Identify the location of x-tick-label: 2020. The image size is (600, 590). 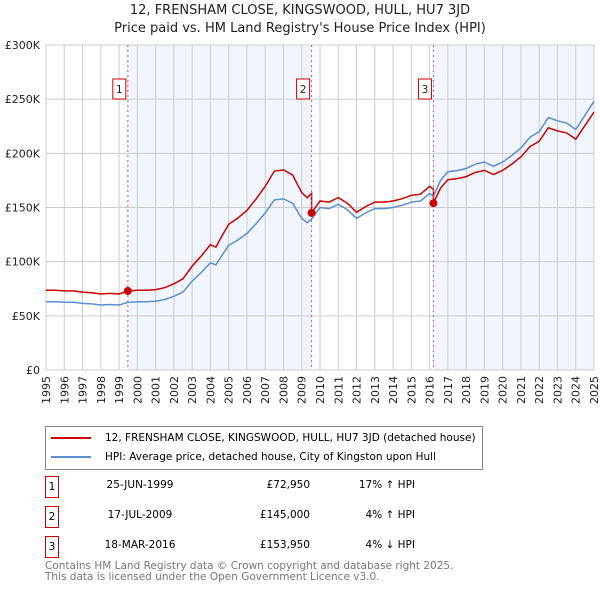
(503, 390).